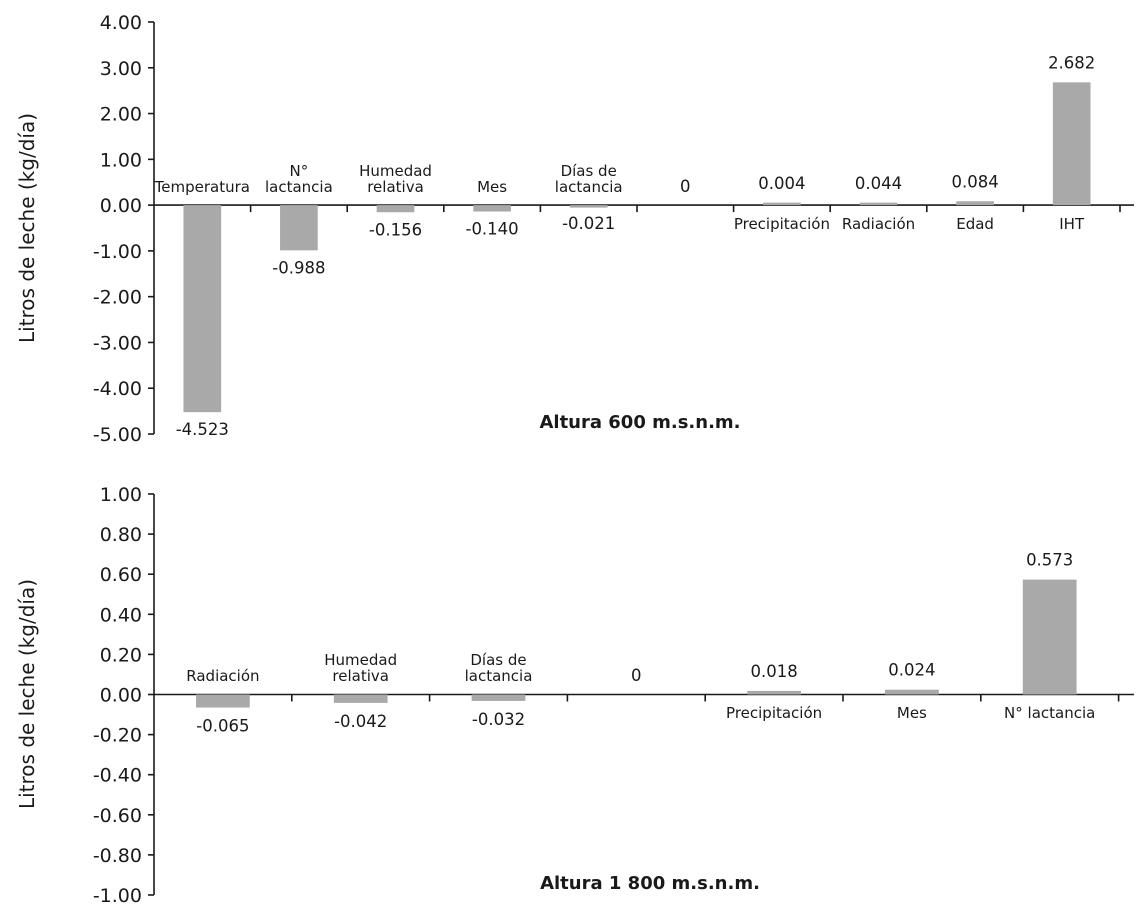 Image resolution: width=1145 pixels, height=916 pixels. Describe the element at coordinates (121, 69) in the screenshot. I see `y-tick-label: 3.00` at that location.